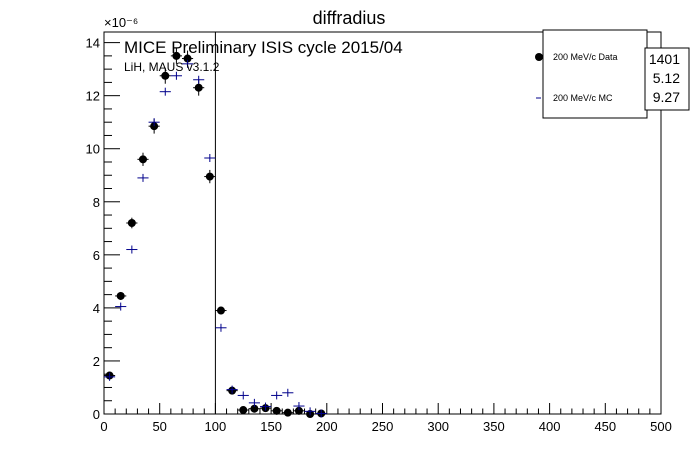 The image size is (698, 474). Describe the element at coordinates (172, 67) in the screenshot. I see `annotation-sub: LiH, MAUS v3.1.2` at that location.